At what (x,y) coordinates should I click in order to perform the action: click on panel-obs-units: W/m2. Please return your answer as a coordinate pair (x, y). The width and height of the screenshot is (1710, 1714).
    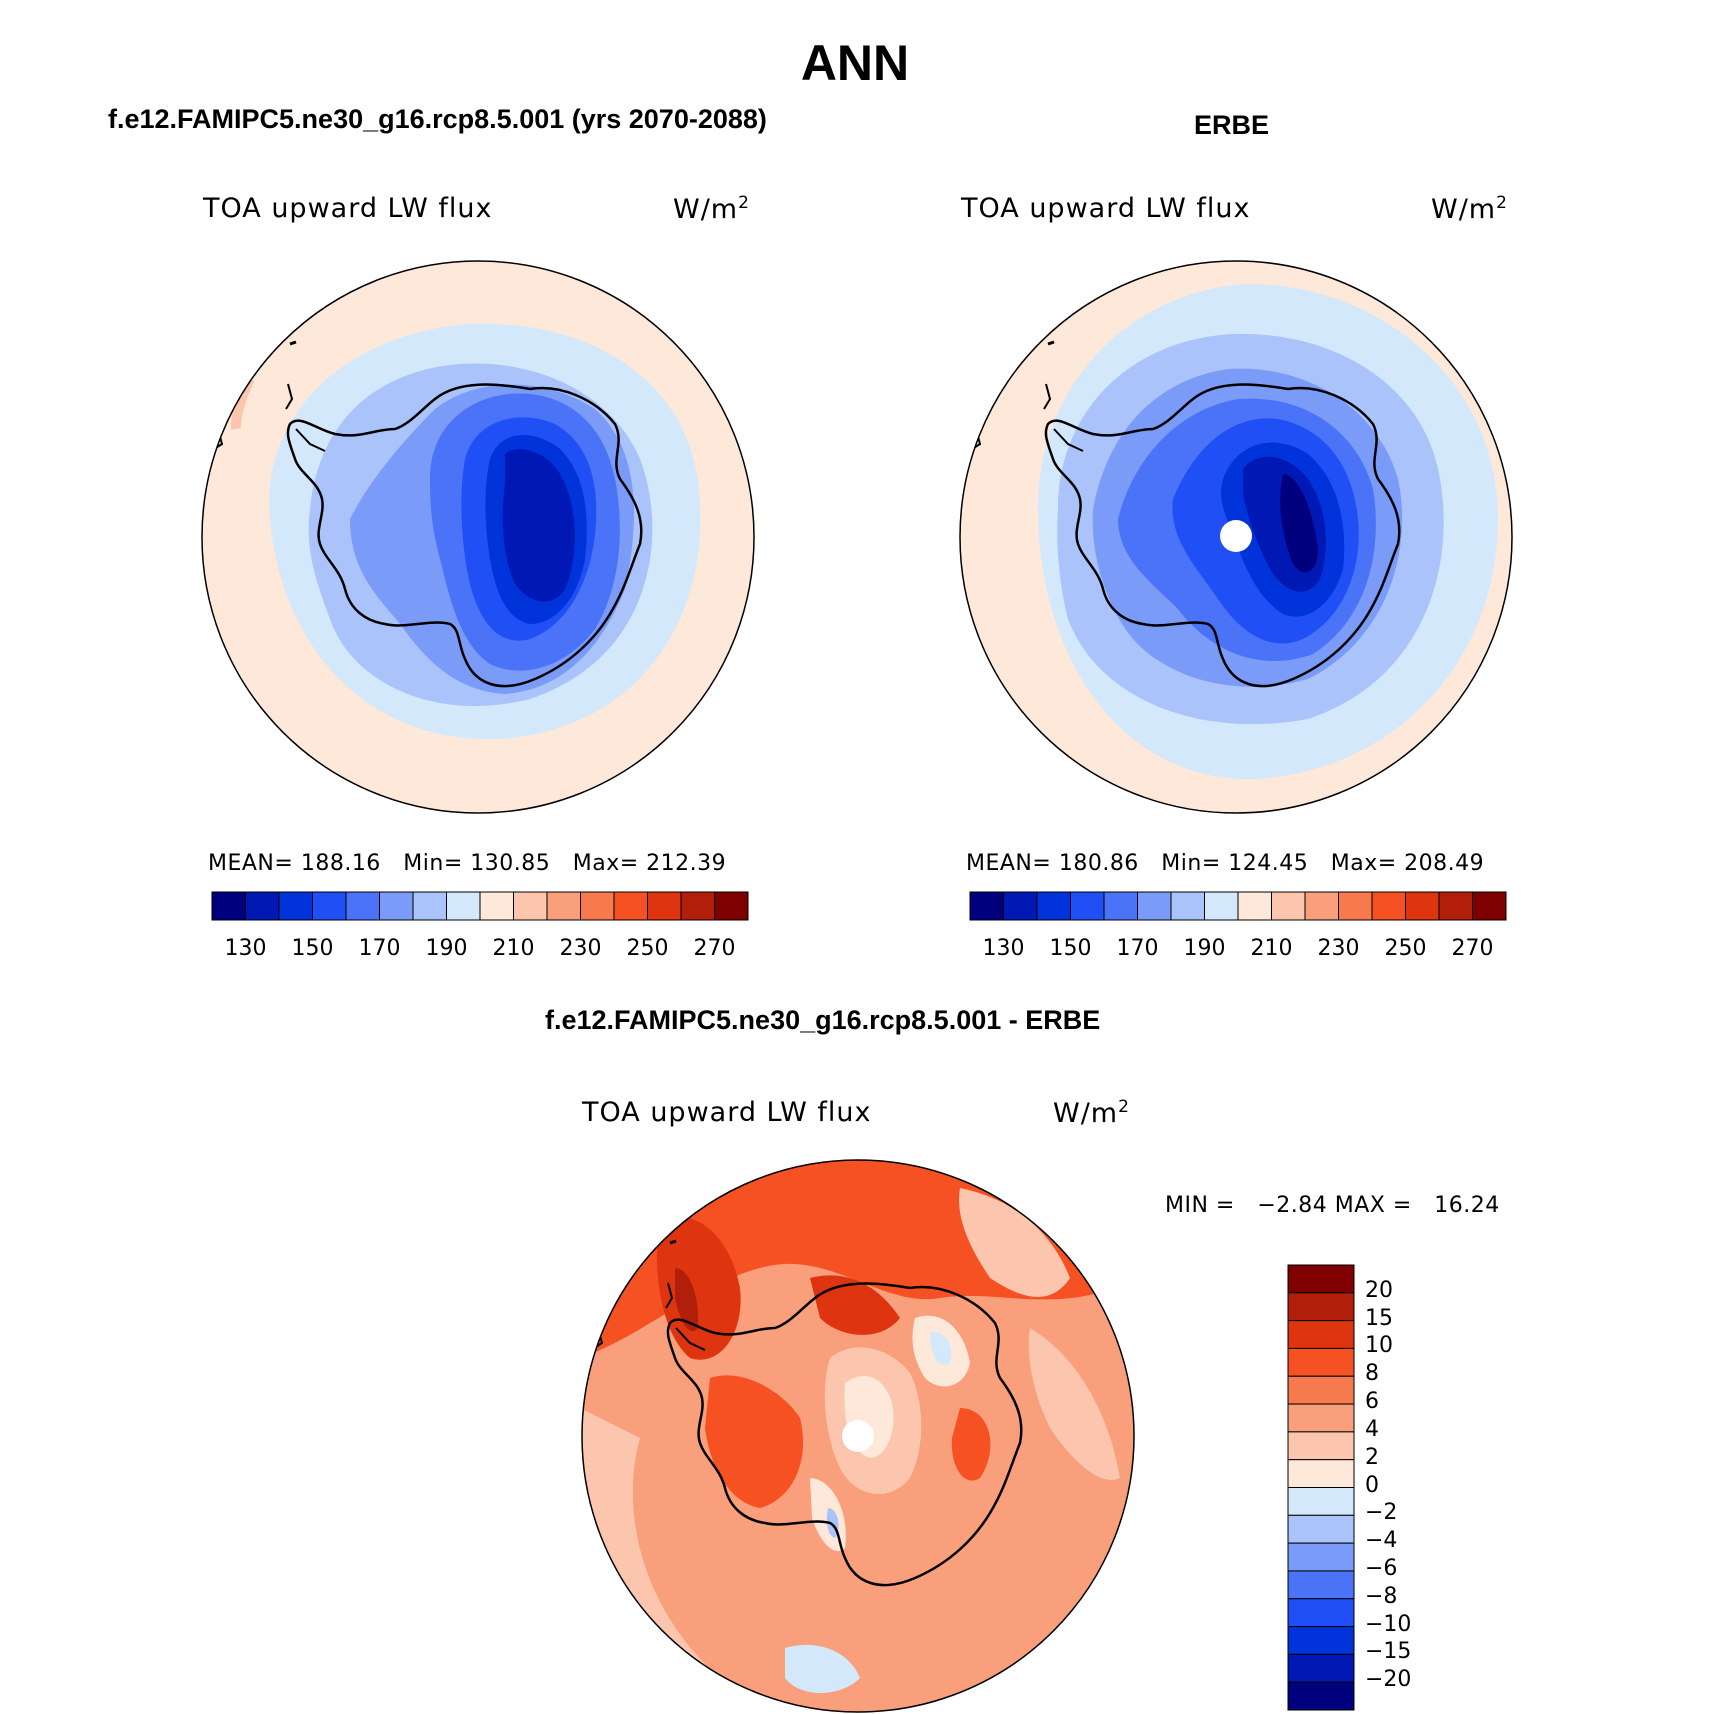
    Looking at the image, I should click on (1469, 209).